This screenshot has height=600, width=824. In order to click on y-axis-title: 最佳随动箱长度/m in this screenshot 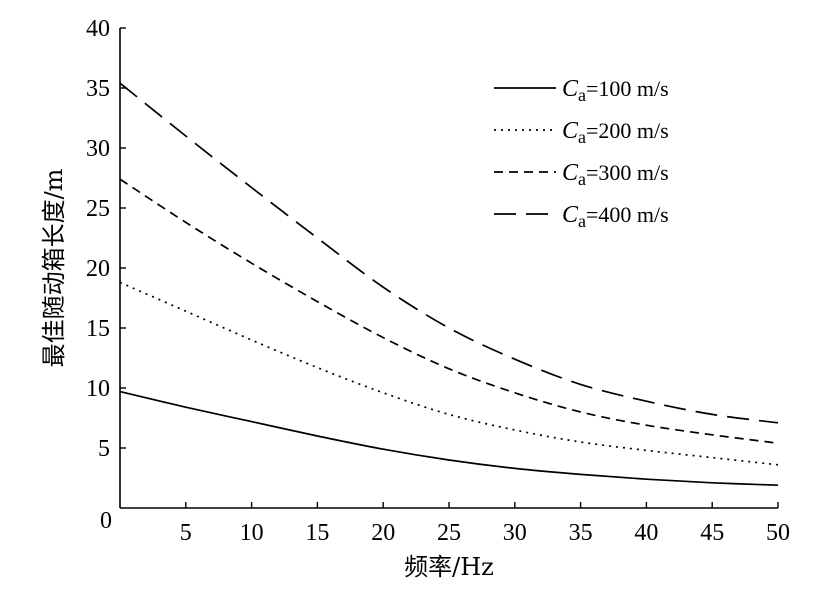, I will do `click(54, 267)`.